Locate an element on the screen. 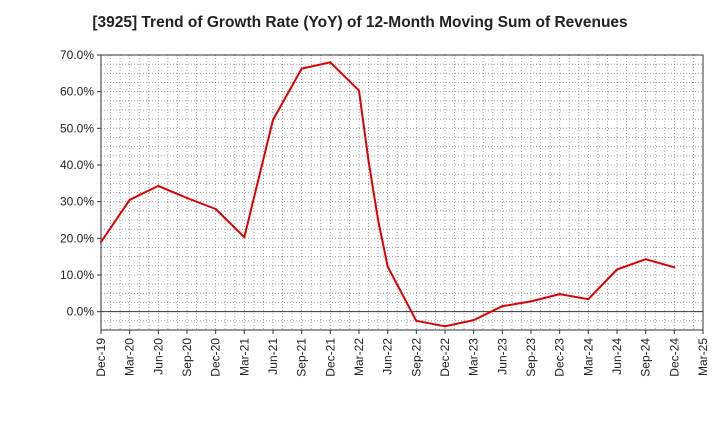 This screenshot has width=720, height=440. x-tick-label: Mar-20 is located at coordinates (130, 357).